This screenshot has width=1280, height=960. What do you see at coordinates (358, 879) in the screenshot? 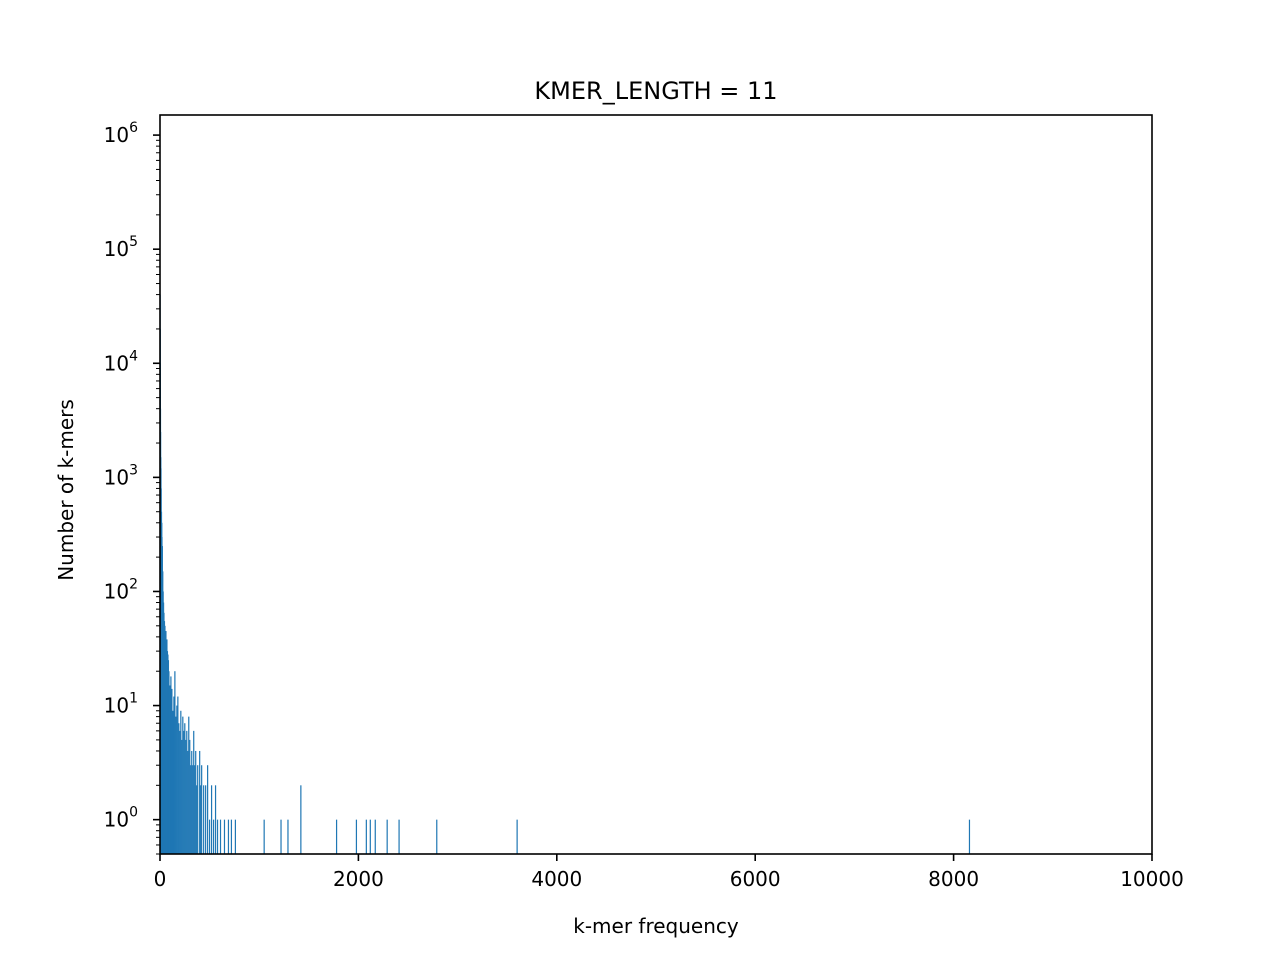
I see `x-tick-label: 2000` at bounding box center [358, 879].